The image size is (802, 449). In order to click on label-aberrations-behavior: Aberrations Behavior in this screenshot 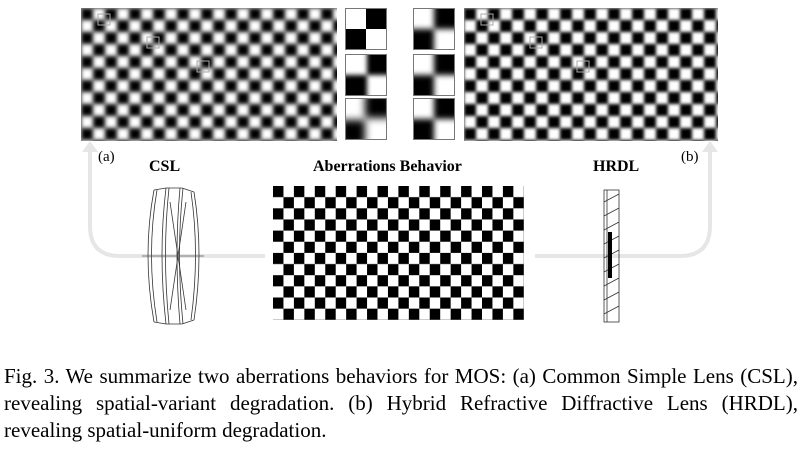, I will do `click(387, 166)`.